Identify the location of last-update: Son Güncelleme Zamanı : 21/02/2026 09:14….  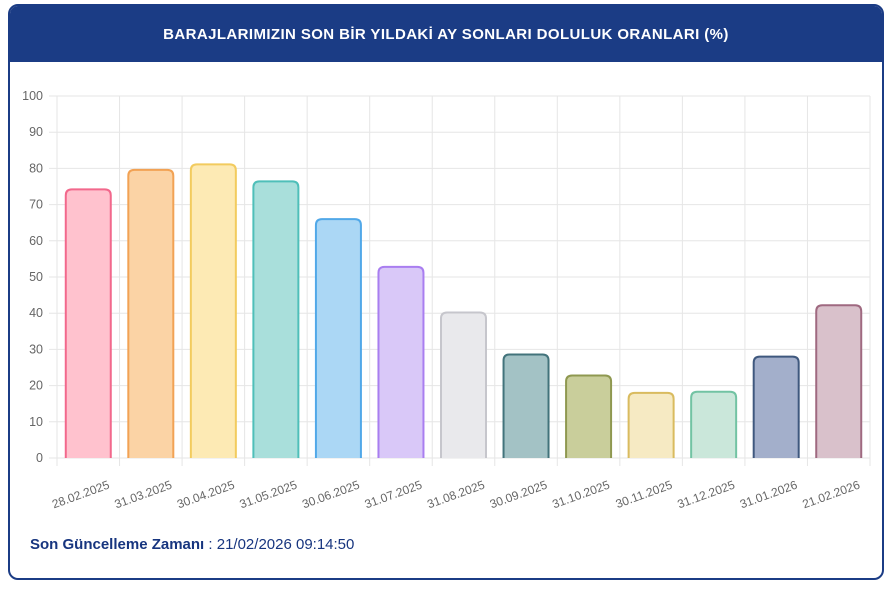
(446, 548).